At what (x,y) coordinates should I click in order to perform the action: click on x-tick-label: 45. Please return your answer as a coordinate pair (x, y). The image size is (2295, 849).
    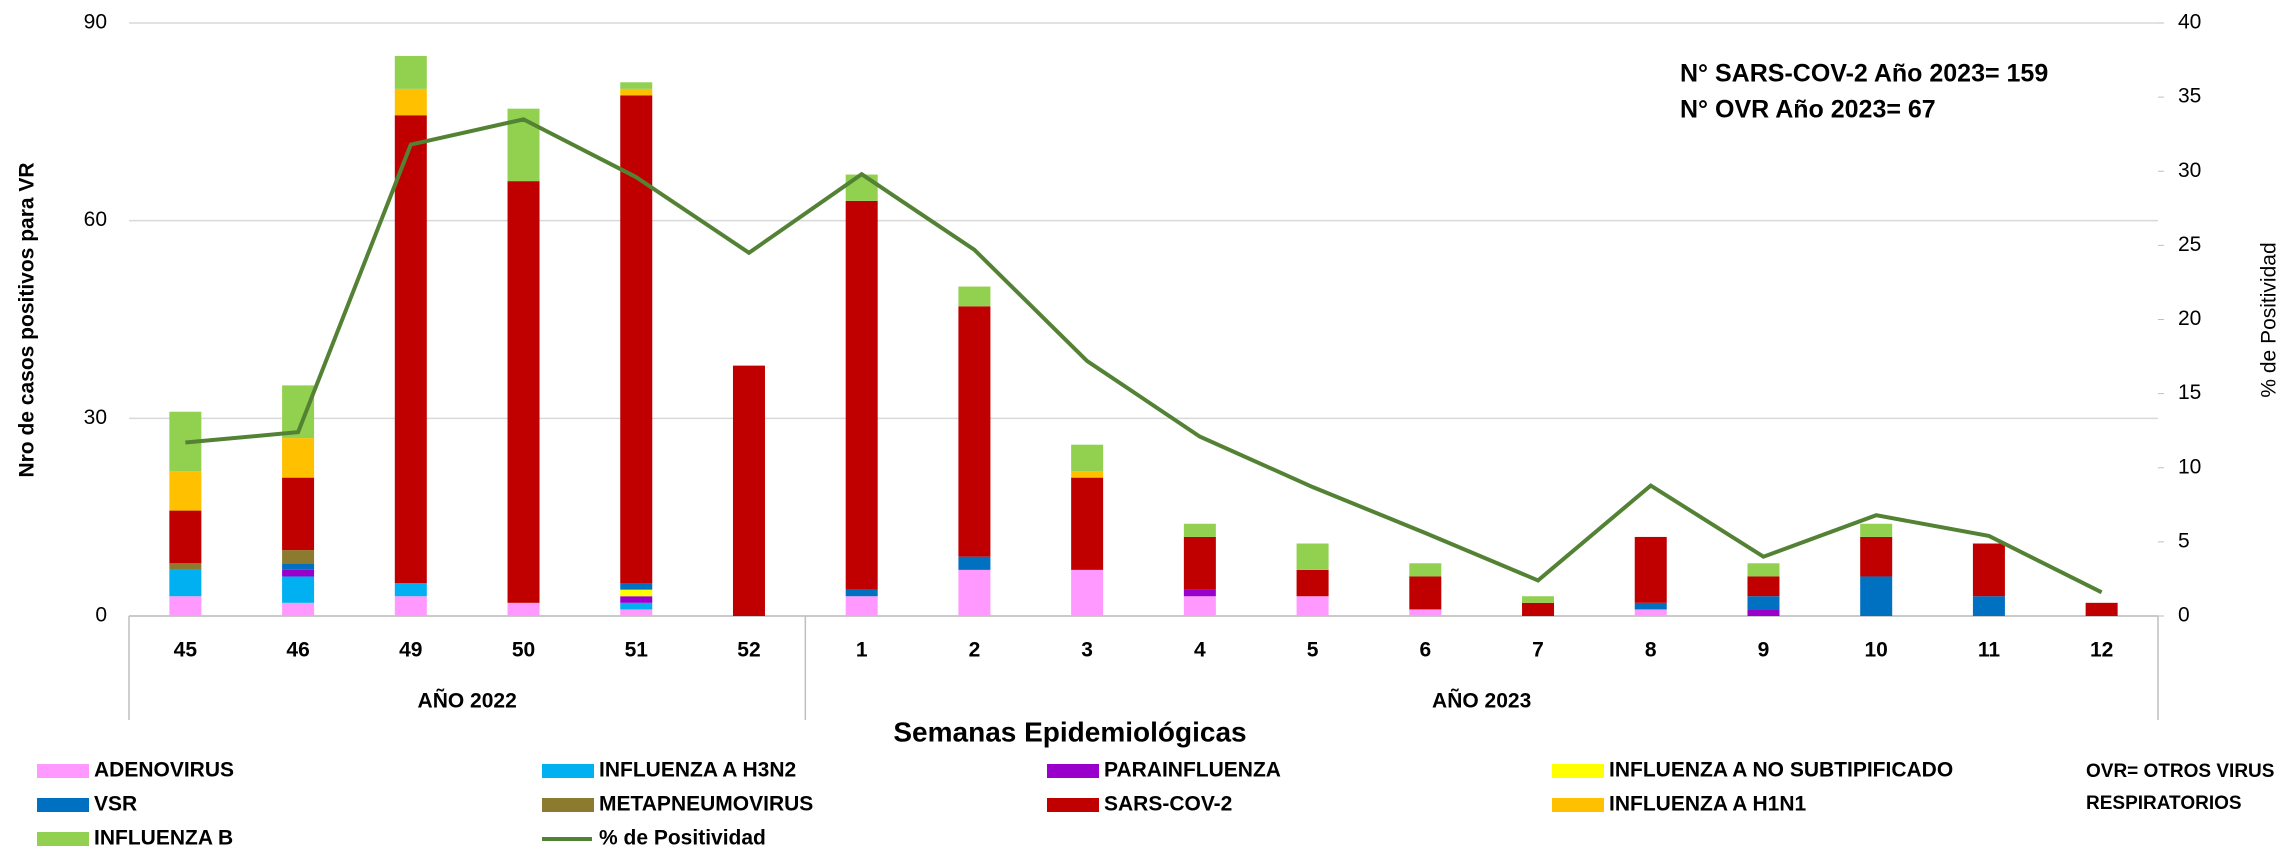
    Looking at the image, I should click on (186, 650).